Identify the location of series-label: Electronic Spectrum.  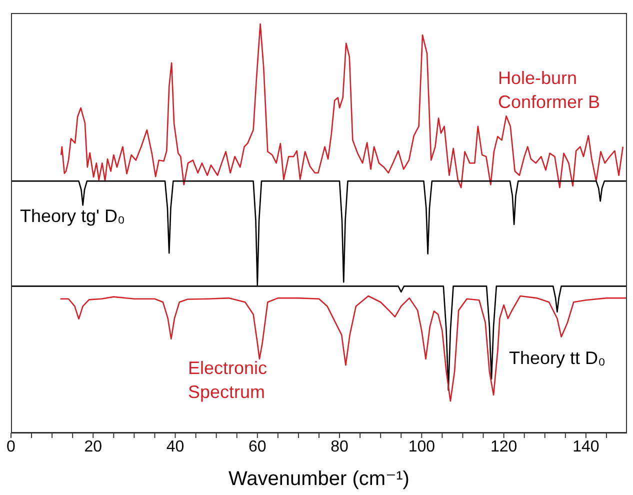
(228, 380).